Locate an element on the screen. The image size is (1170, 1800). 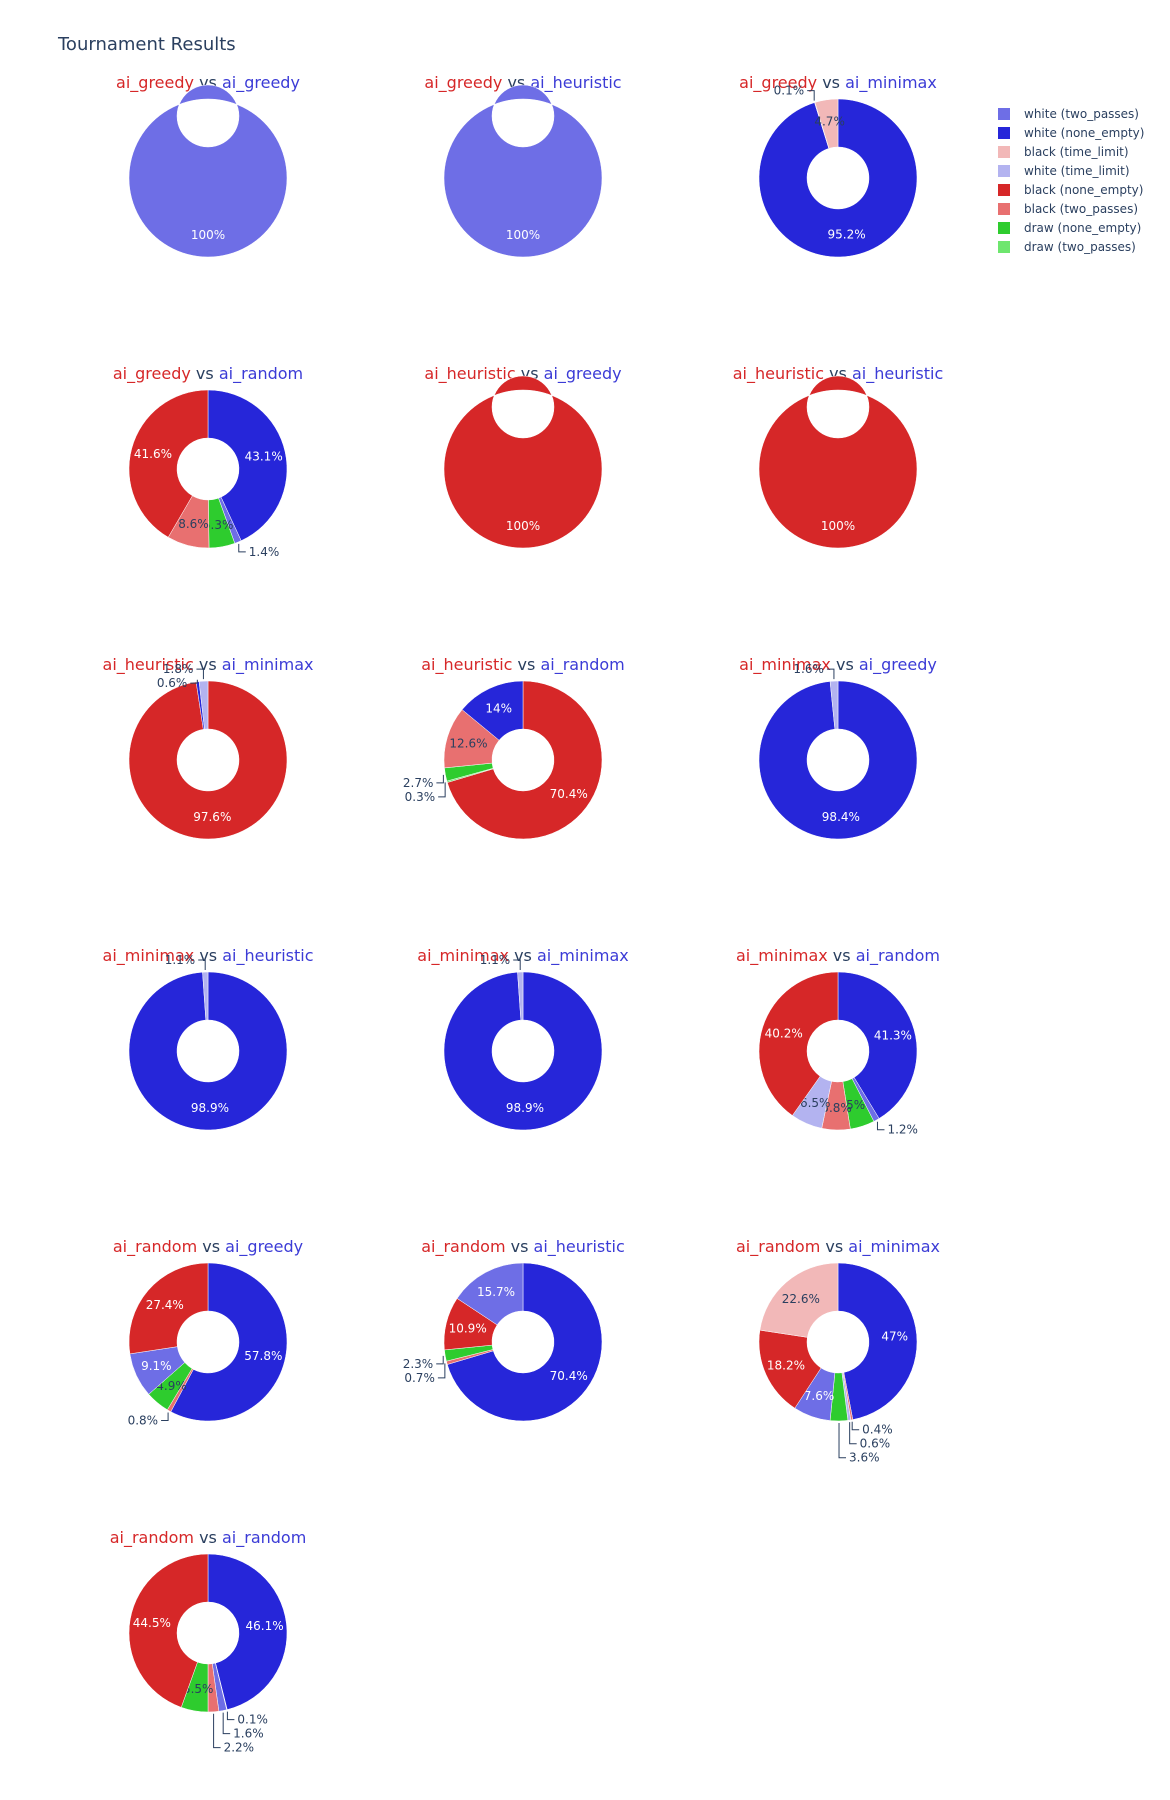
pie-chart: ai_minimax vs ai_greedy 98.4% 1.6% is located at coordinates (838, 747).